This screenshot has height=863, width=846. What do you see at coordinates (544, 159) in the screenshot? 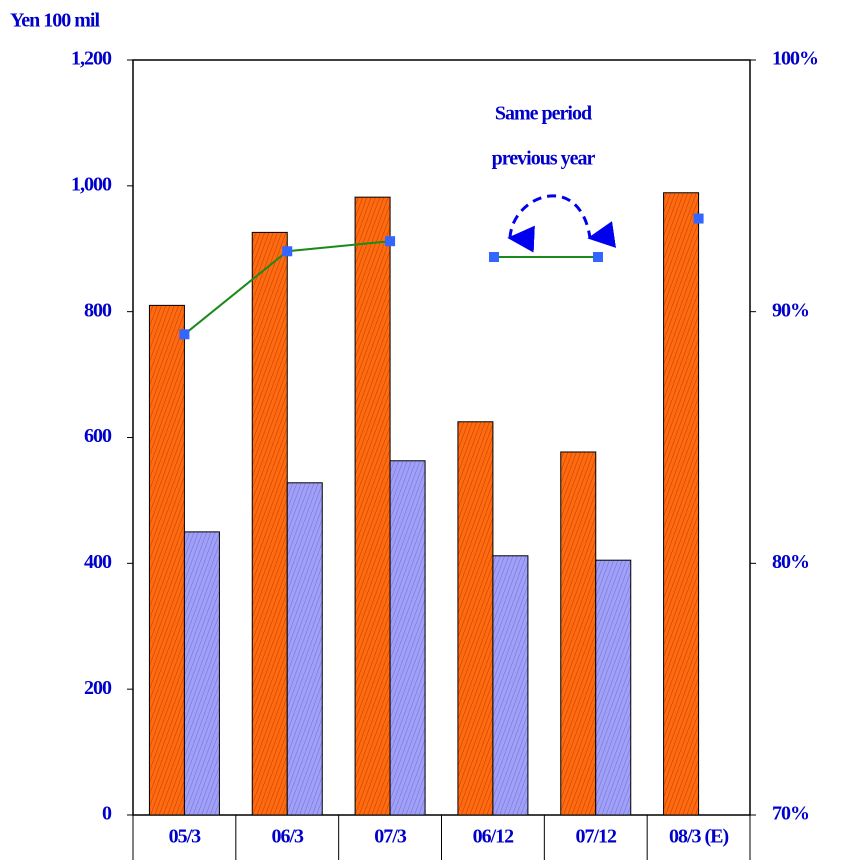
I see `annotation: previous year` at bounding box center [544, 159].